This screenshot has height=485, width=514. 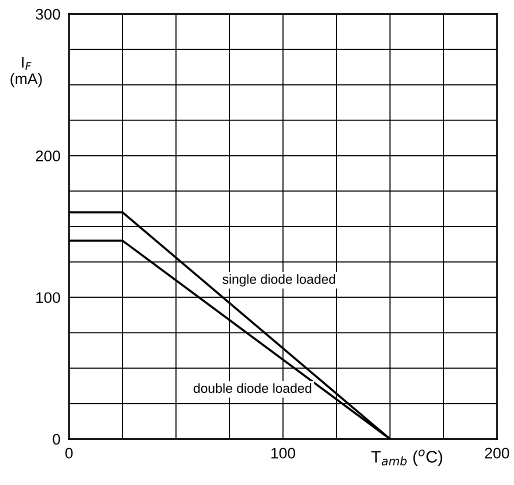 What do you see at coordinates (497, 453) in the screenshot?
I see `x-tick-label: 200` at bounding box center [497, 453].